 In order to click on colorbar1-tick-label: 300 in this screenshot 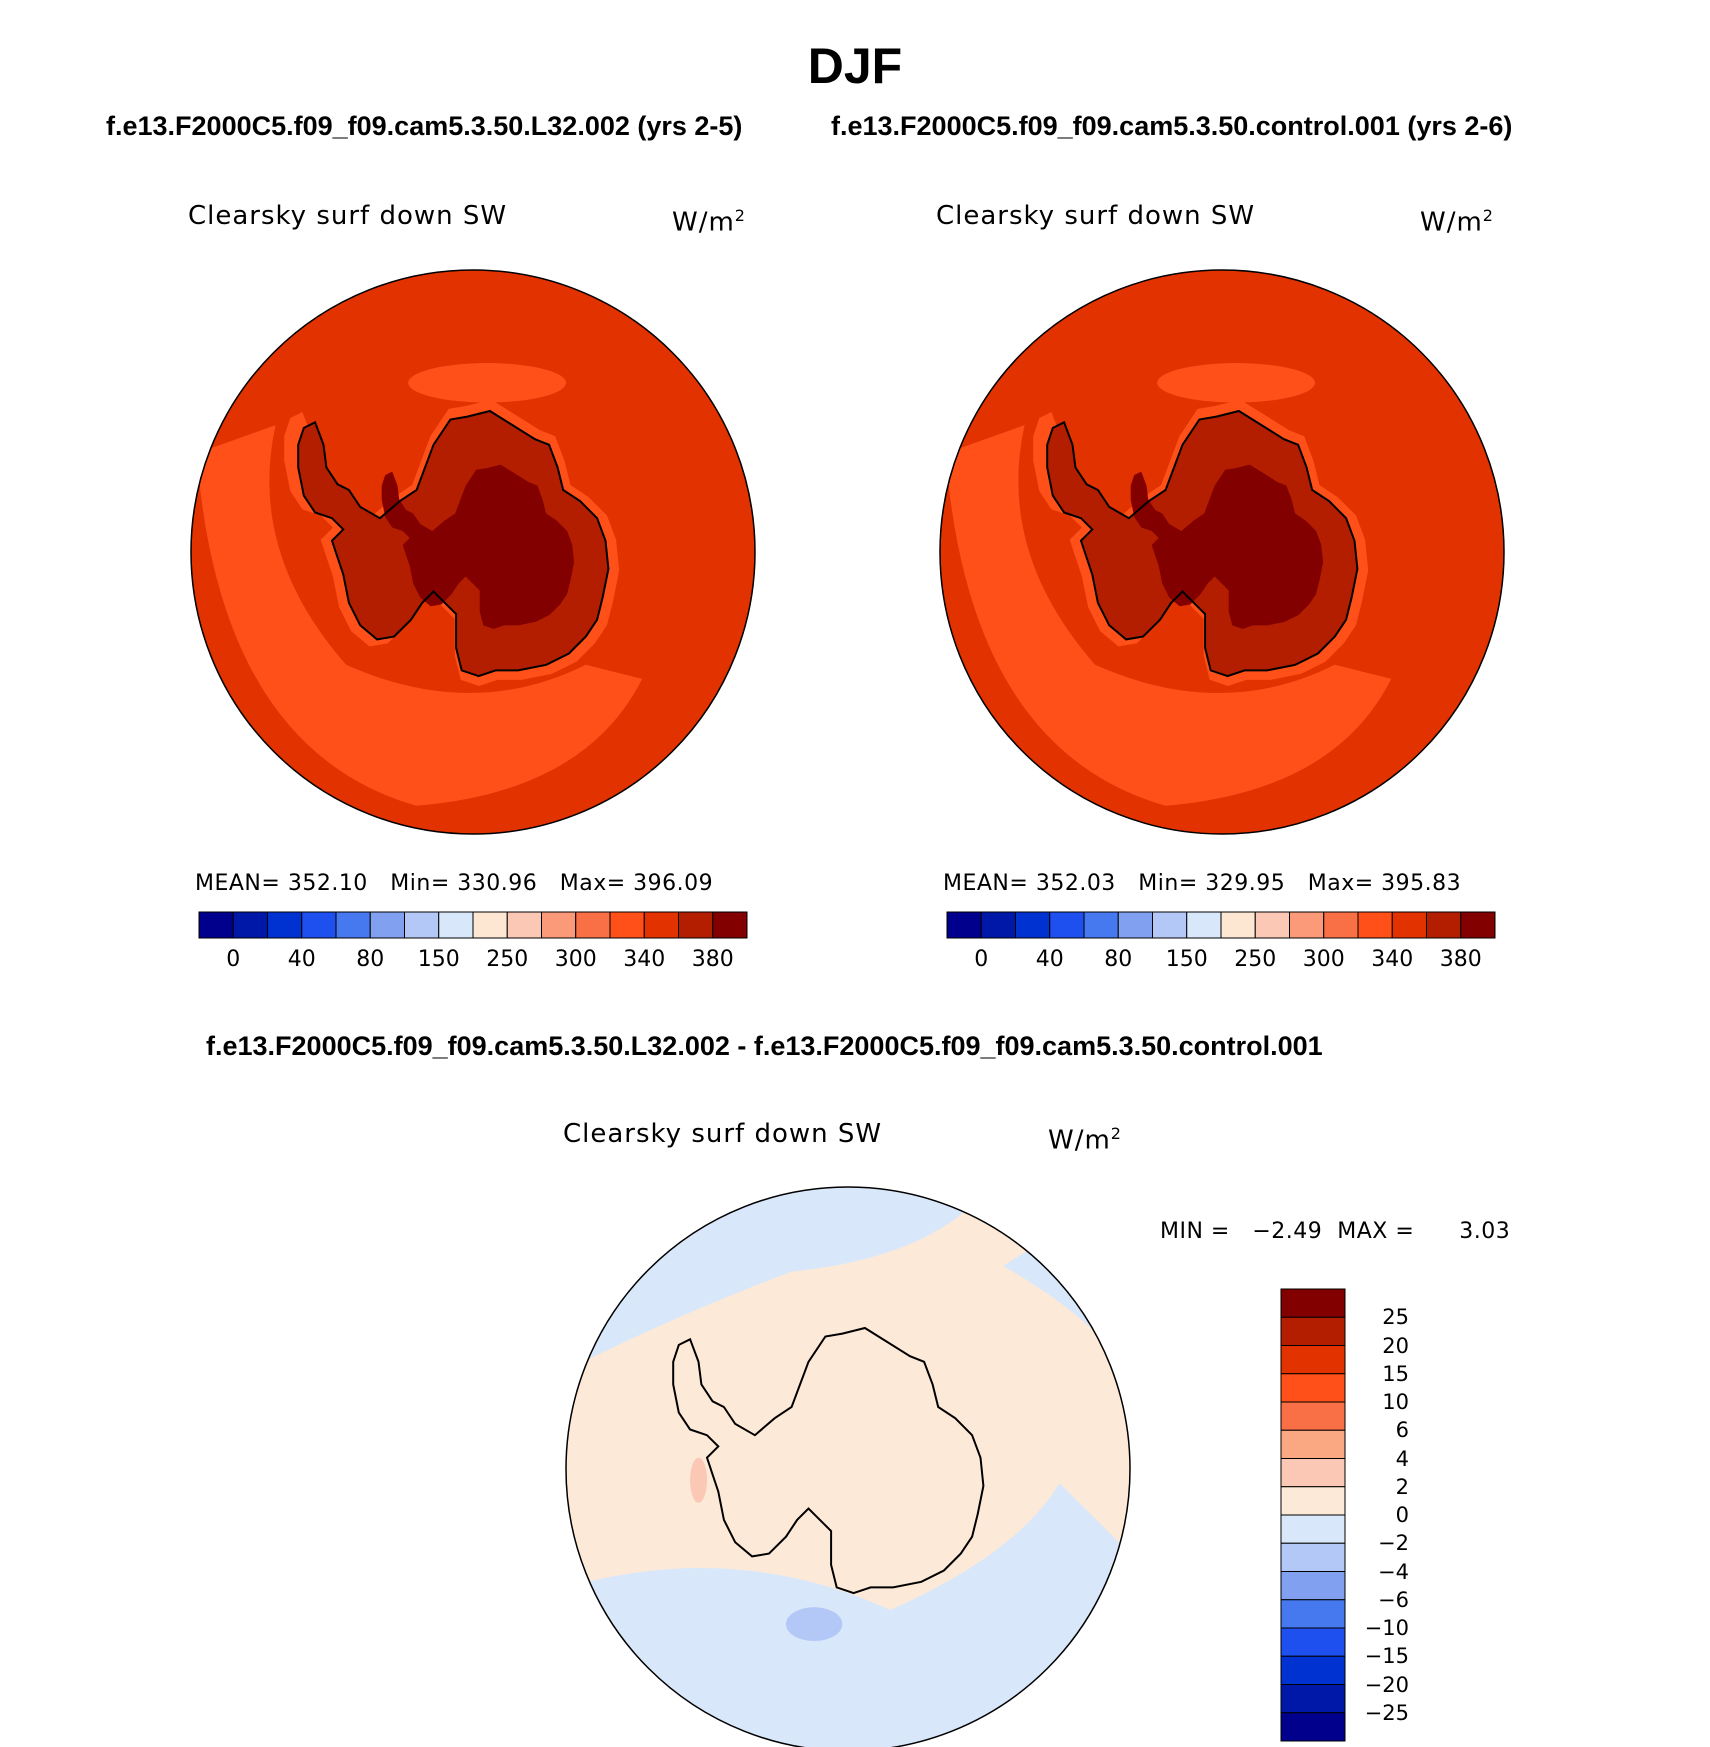, I will do `click(575, 959)`.